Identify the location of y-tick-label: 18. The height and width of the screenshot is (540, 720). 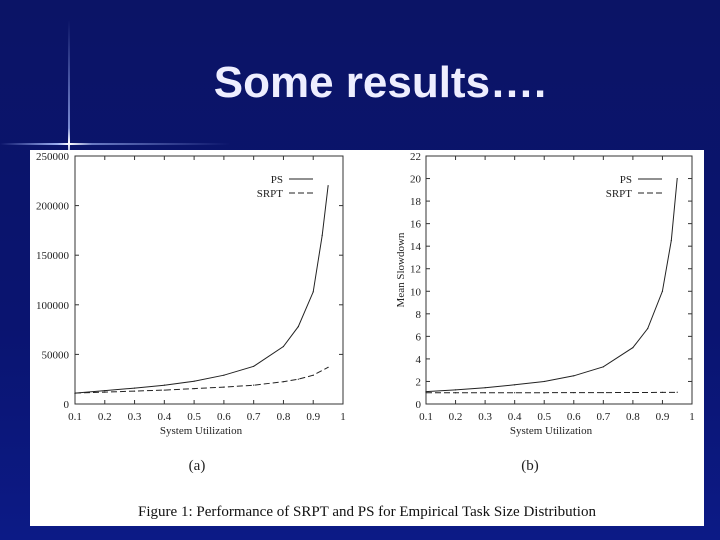
(416, 202).